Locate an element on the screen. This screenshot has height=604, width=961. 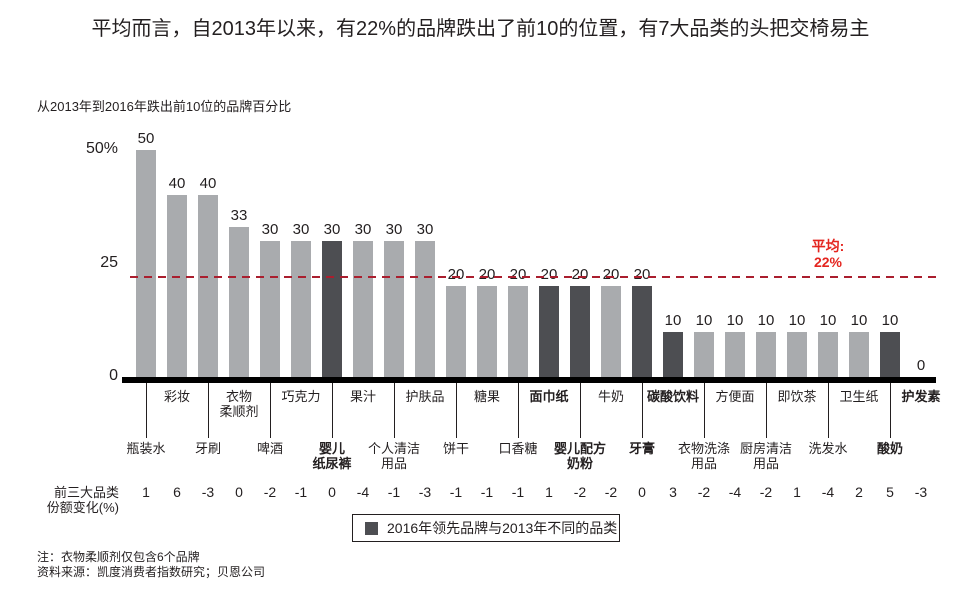
bar-瓶装水 is located at coordinates (146, 263).